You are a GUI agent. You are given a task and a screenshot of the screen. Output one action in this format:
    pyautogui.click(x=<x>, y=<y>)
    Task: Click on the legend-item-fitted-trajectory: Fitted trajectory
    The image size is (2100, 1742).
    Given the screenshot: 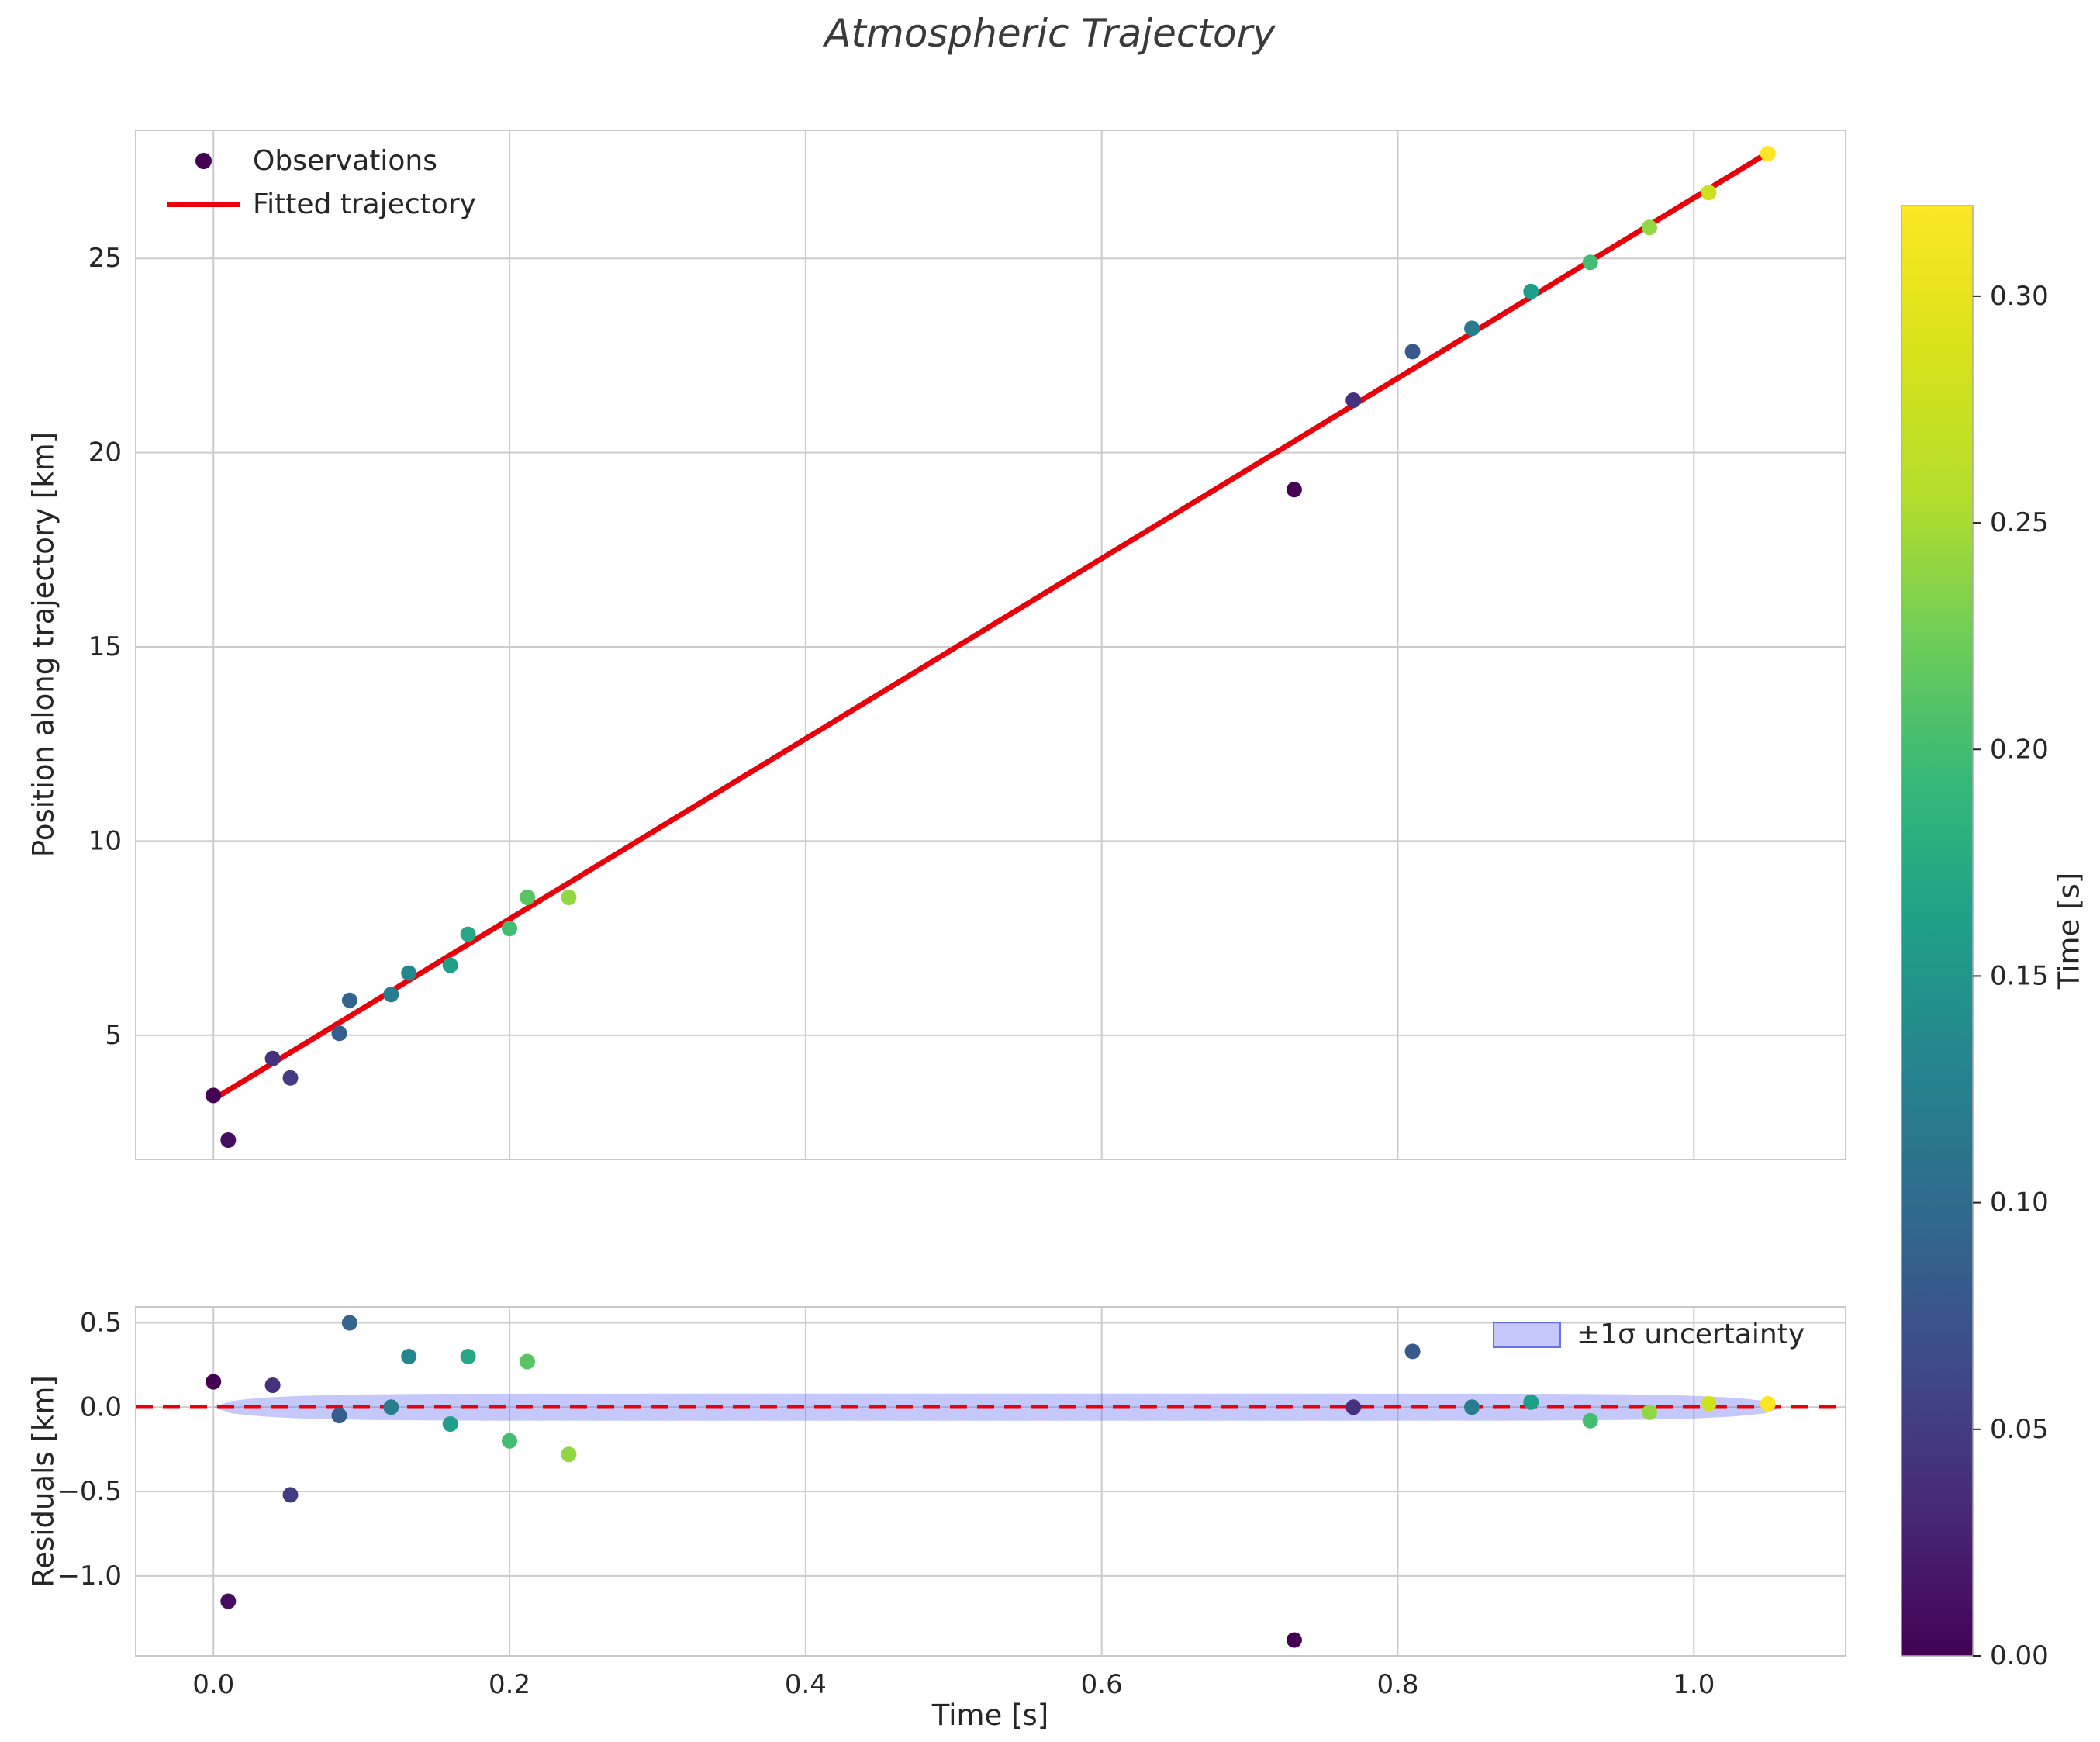 What is the action you would take?
    pyautogui.click(x=321, y=204)
    